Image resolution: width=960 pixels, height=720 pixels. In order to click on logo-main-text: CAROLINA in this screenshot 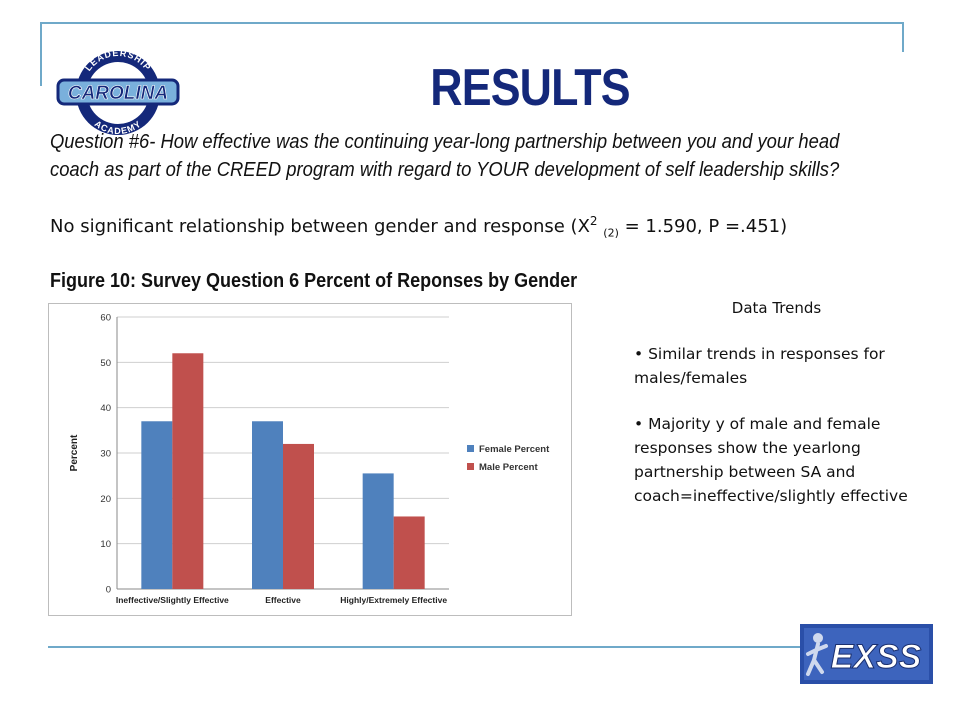, I will do `click(118, 93)`.